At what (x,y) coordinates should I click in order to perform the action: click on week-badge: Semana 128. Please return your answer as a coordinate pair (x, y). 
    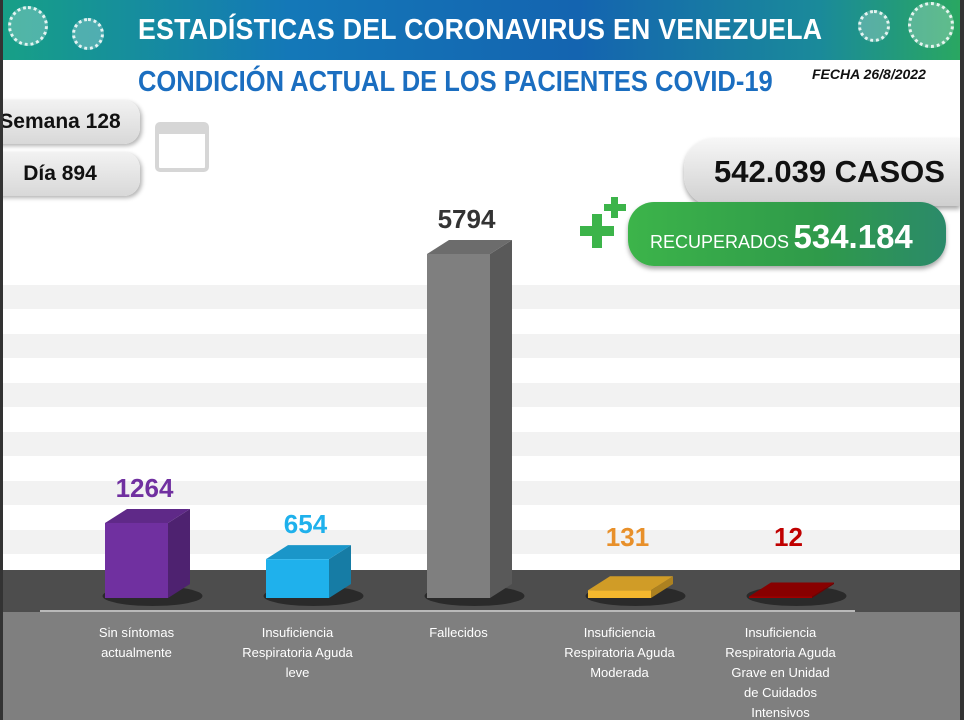
    Looking at the image, I should click on (70, 122).